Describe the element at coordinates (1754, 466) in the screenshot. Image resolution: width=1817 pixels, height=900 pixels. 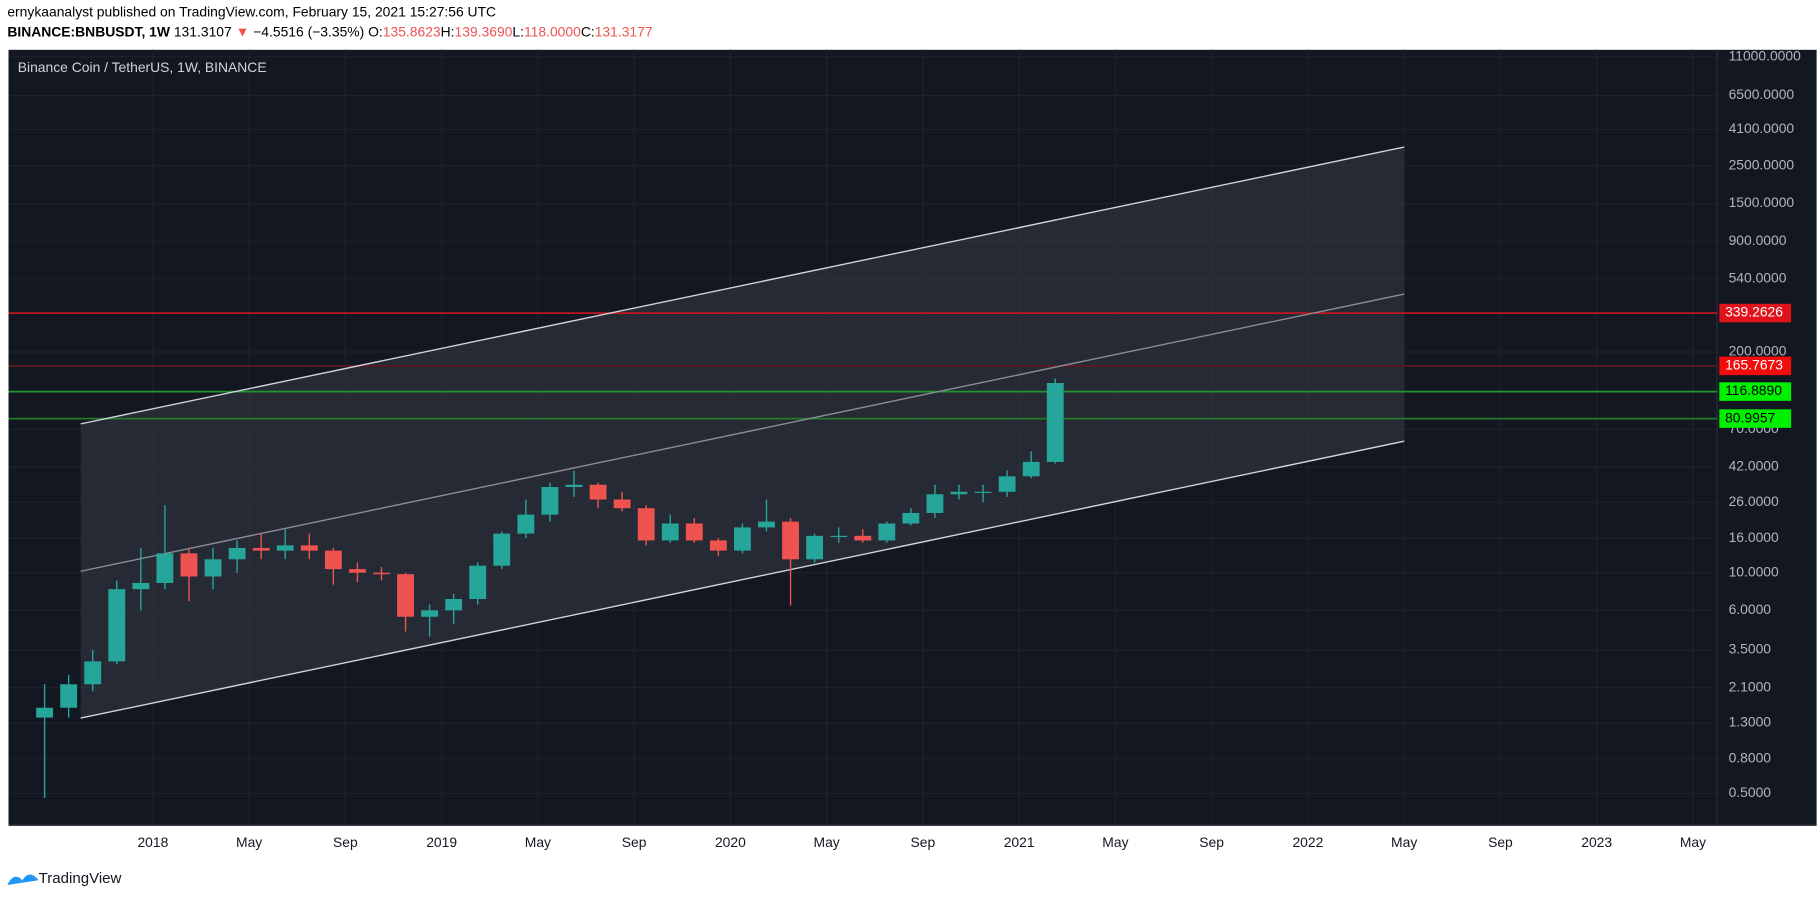
I see `y-tick-label: 42.0000` at that location.